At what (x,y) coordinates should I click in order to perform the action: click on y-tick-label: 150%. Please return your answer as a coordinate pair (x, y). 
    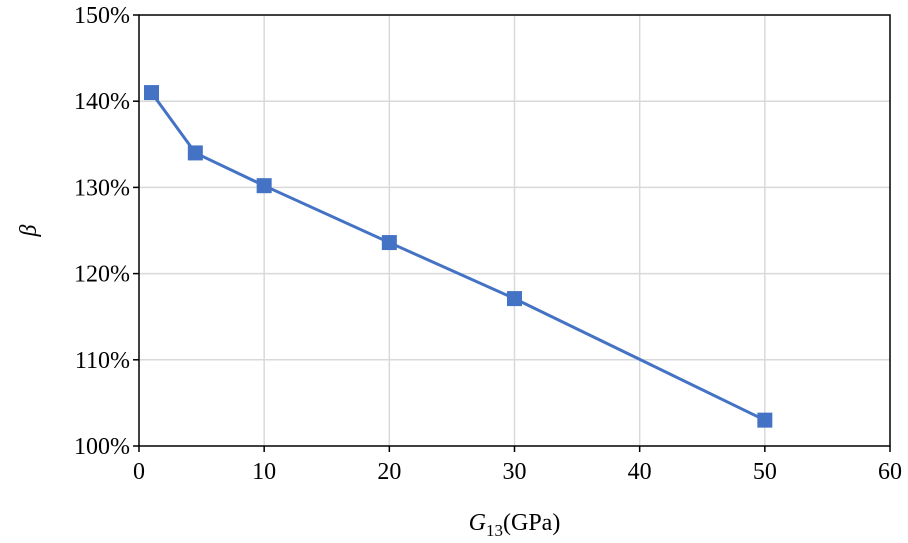
    Looking at the image, I should click on (102, 16).